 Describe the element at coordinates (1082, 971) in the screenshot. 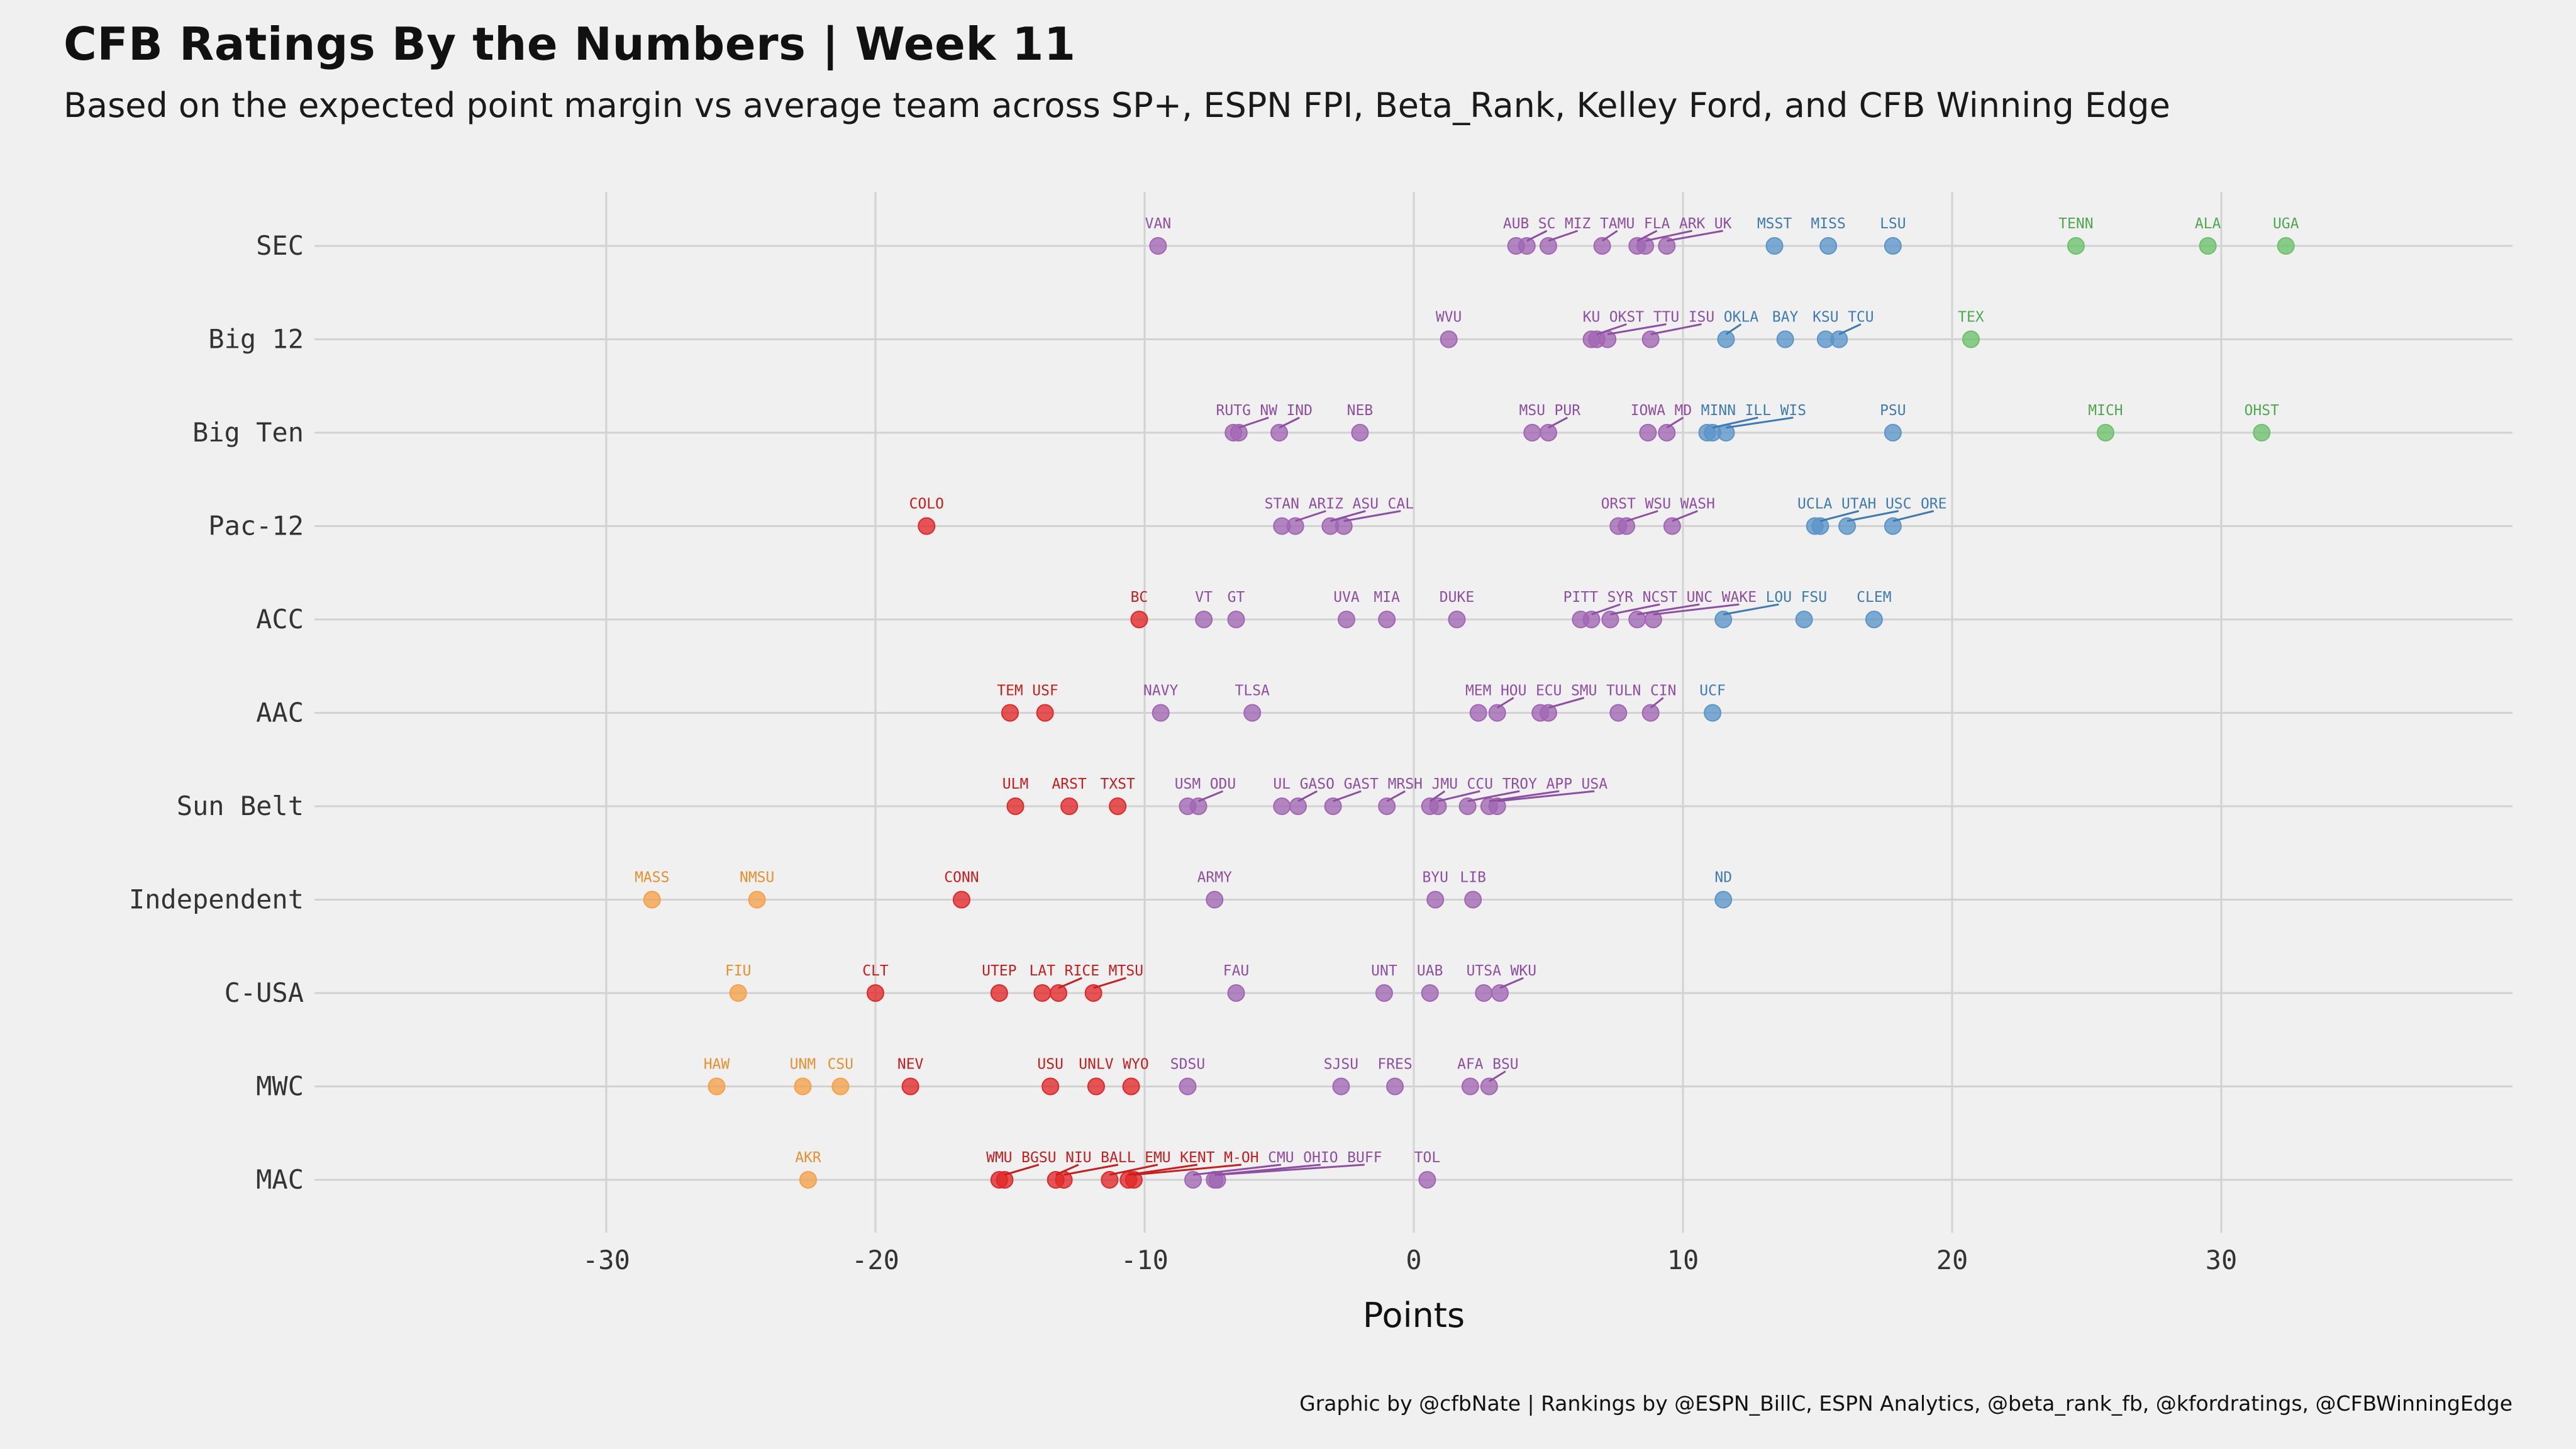

I see `team-label: RICE` at that location.